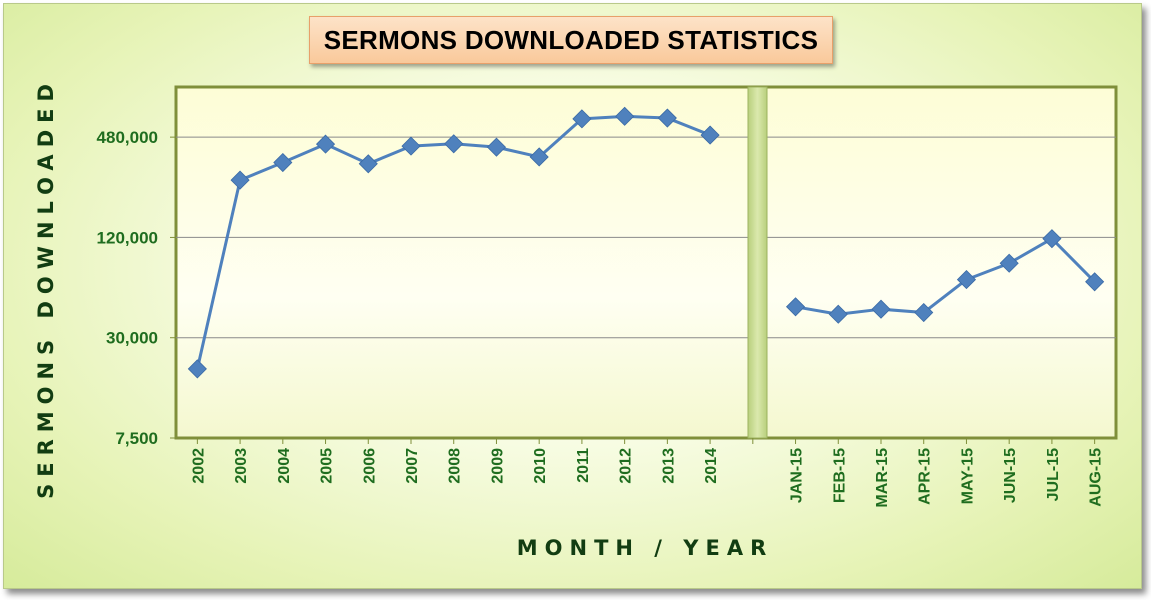 Image resolution: width=1151 pixels, height=600 pixels. Describe the element at coordinates (583, 465) in the screenshot. I see `x-tick-label: 2011` at that location.